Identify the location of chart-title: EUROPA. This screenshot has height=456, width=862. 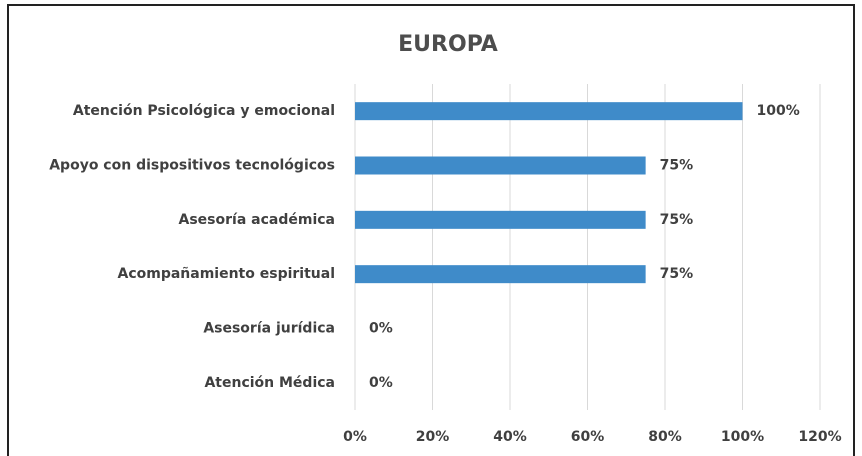
(448, 44).